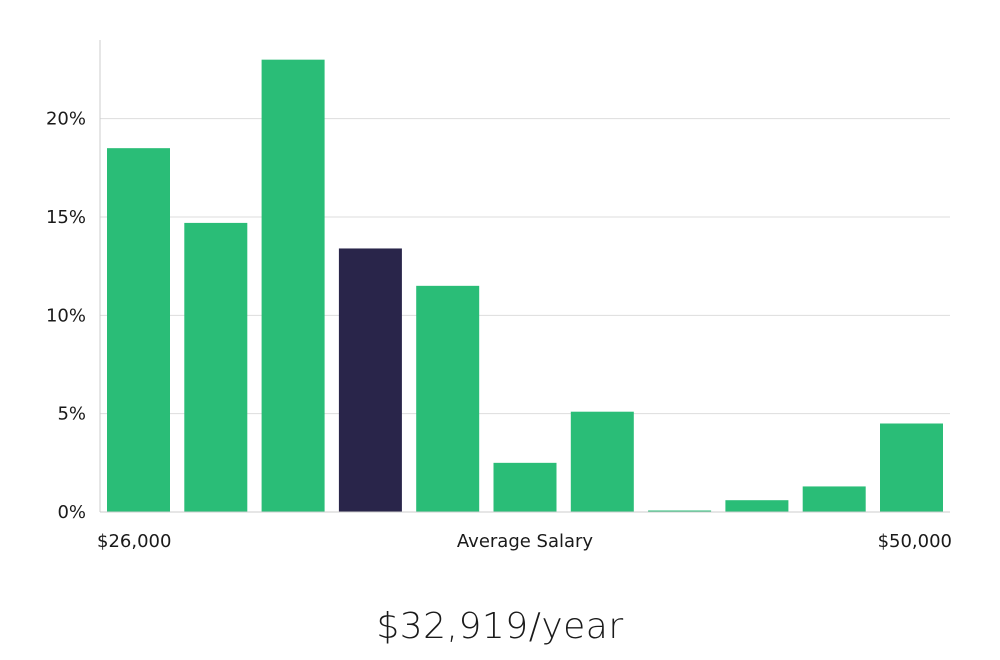 Image resolution: width=1000 pixels, height=660 pixels. I want to click on y-tick-label: 5%, so click(71, 414).